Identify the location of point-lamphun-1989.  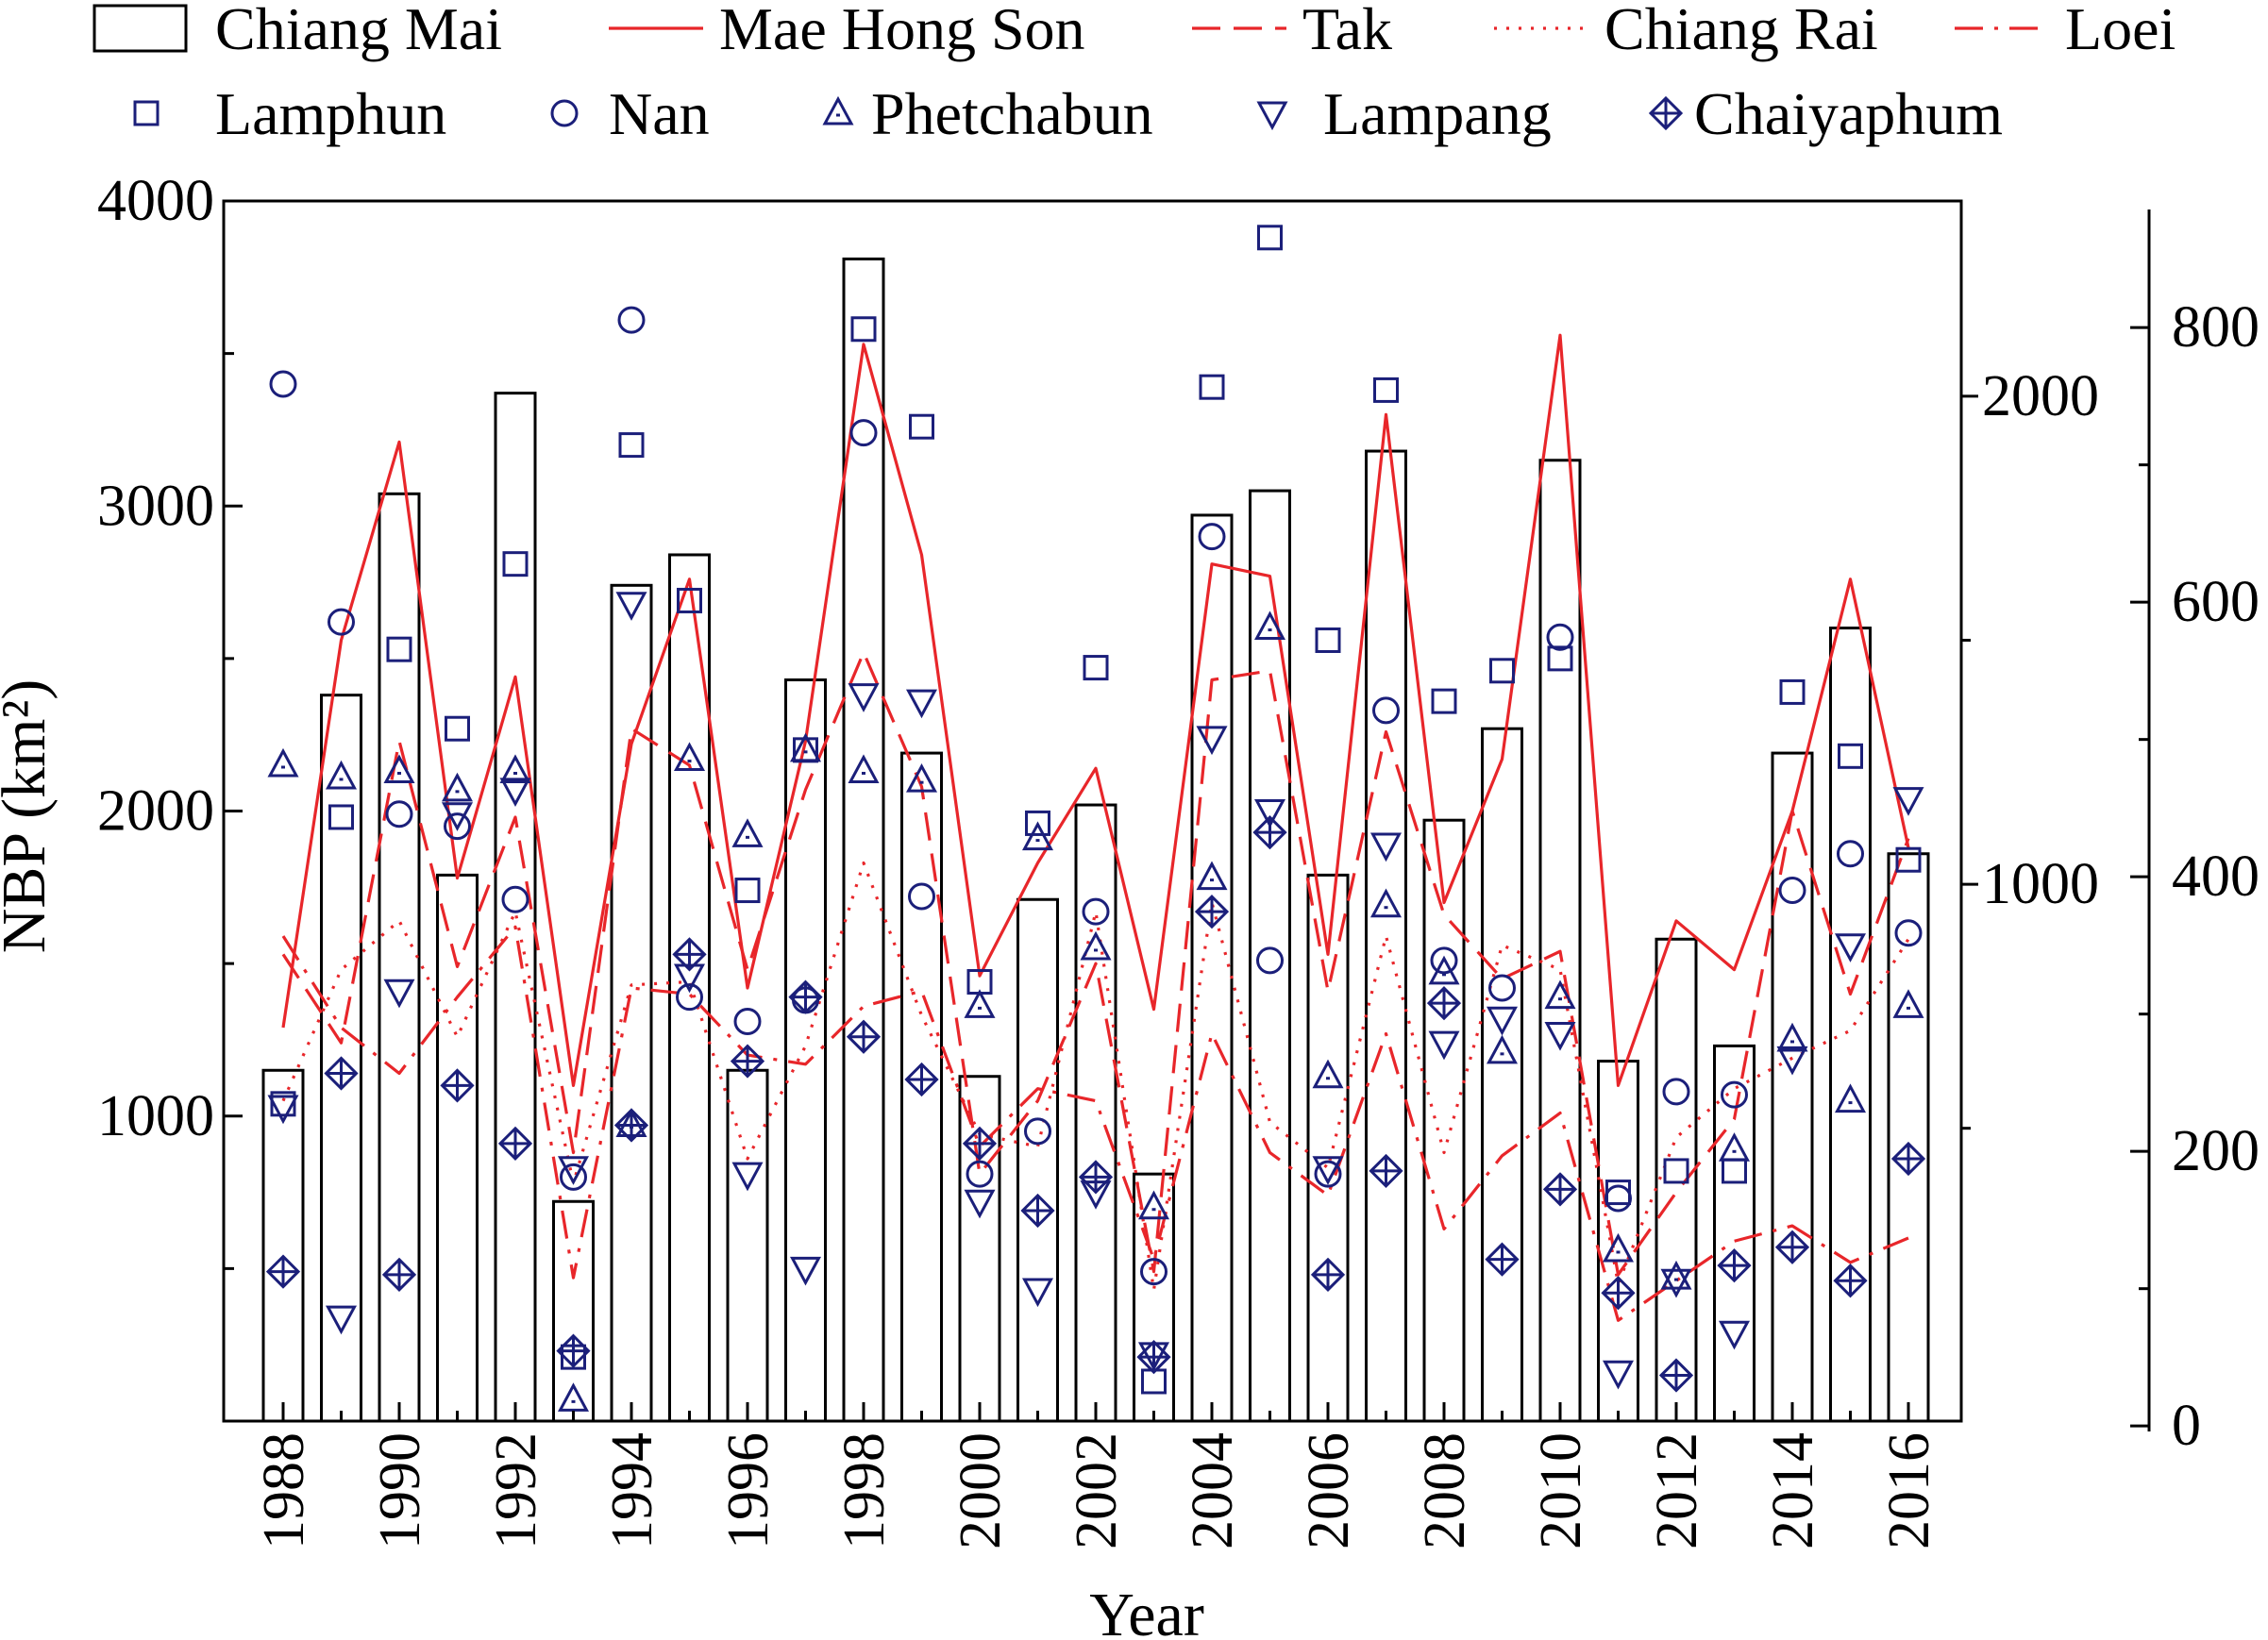
(341, 817).